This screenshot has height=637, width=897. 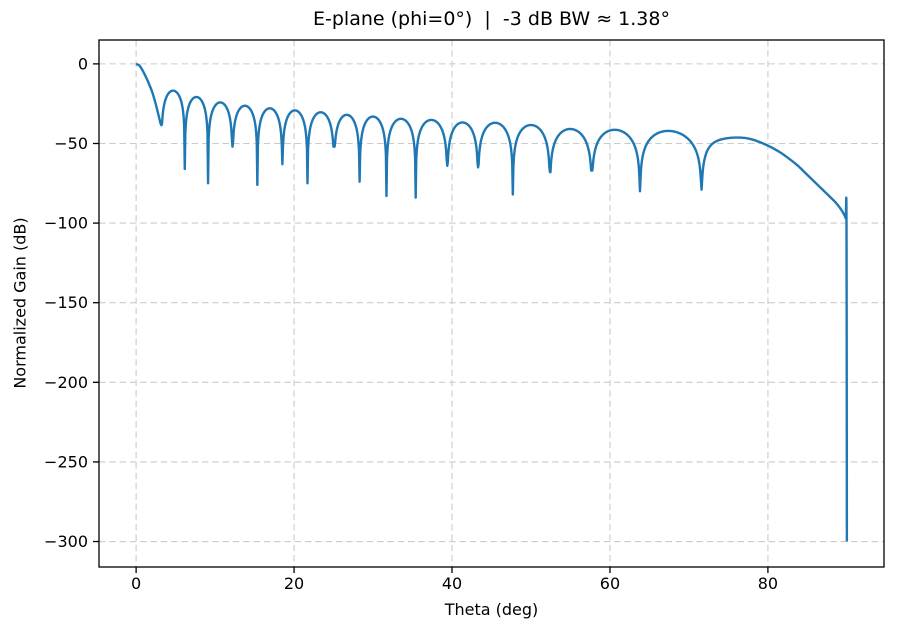 I want to click on y-axis-label: Normalized Gain (dB), so click(x=20, y=303).